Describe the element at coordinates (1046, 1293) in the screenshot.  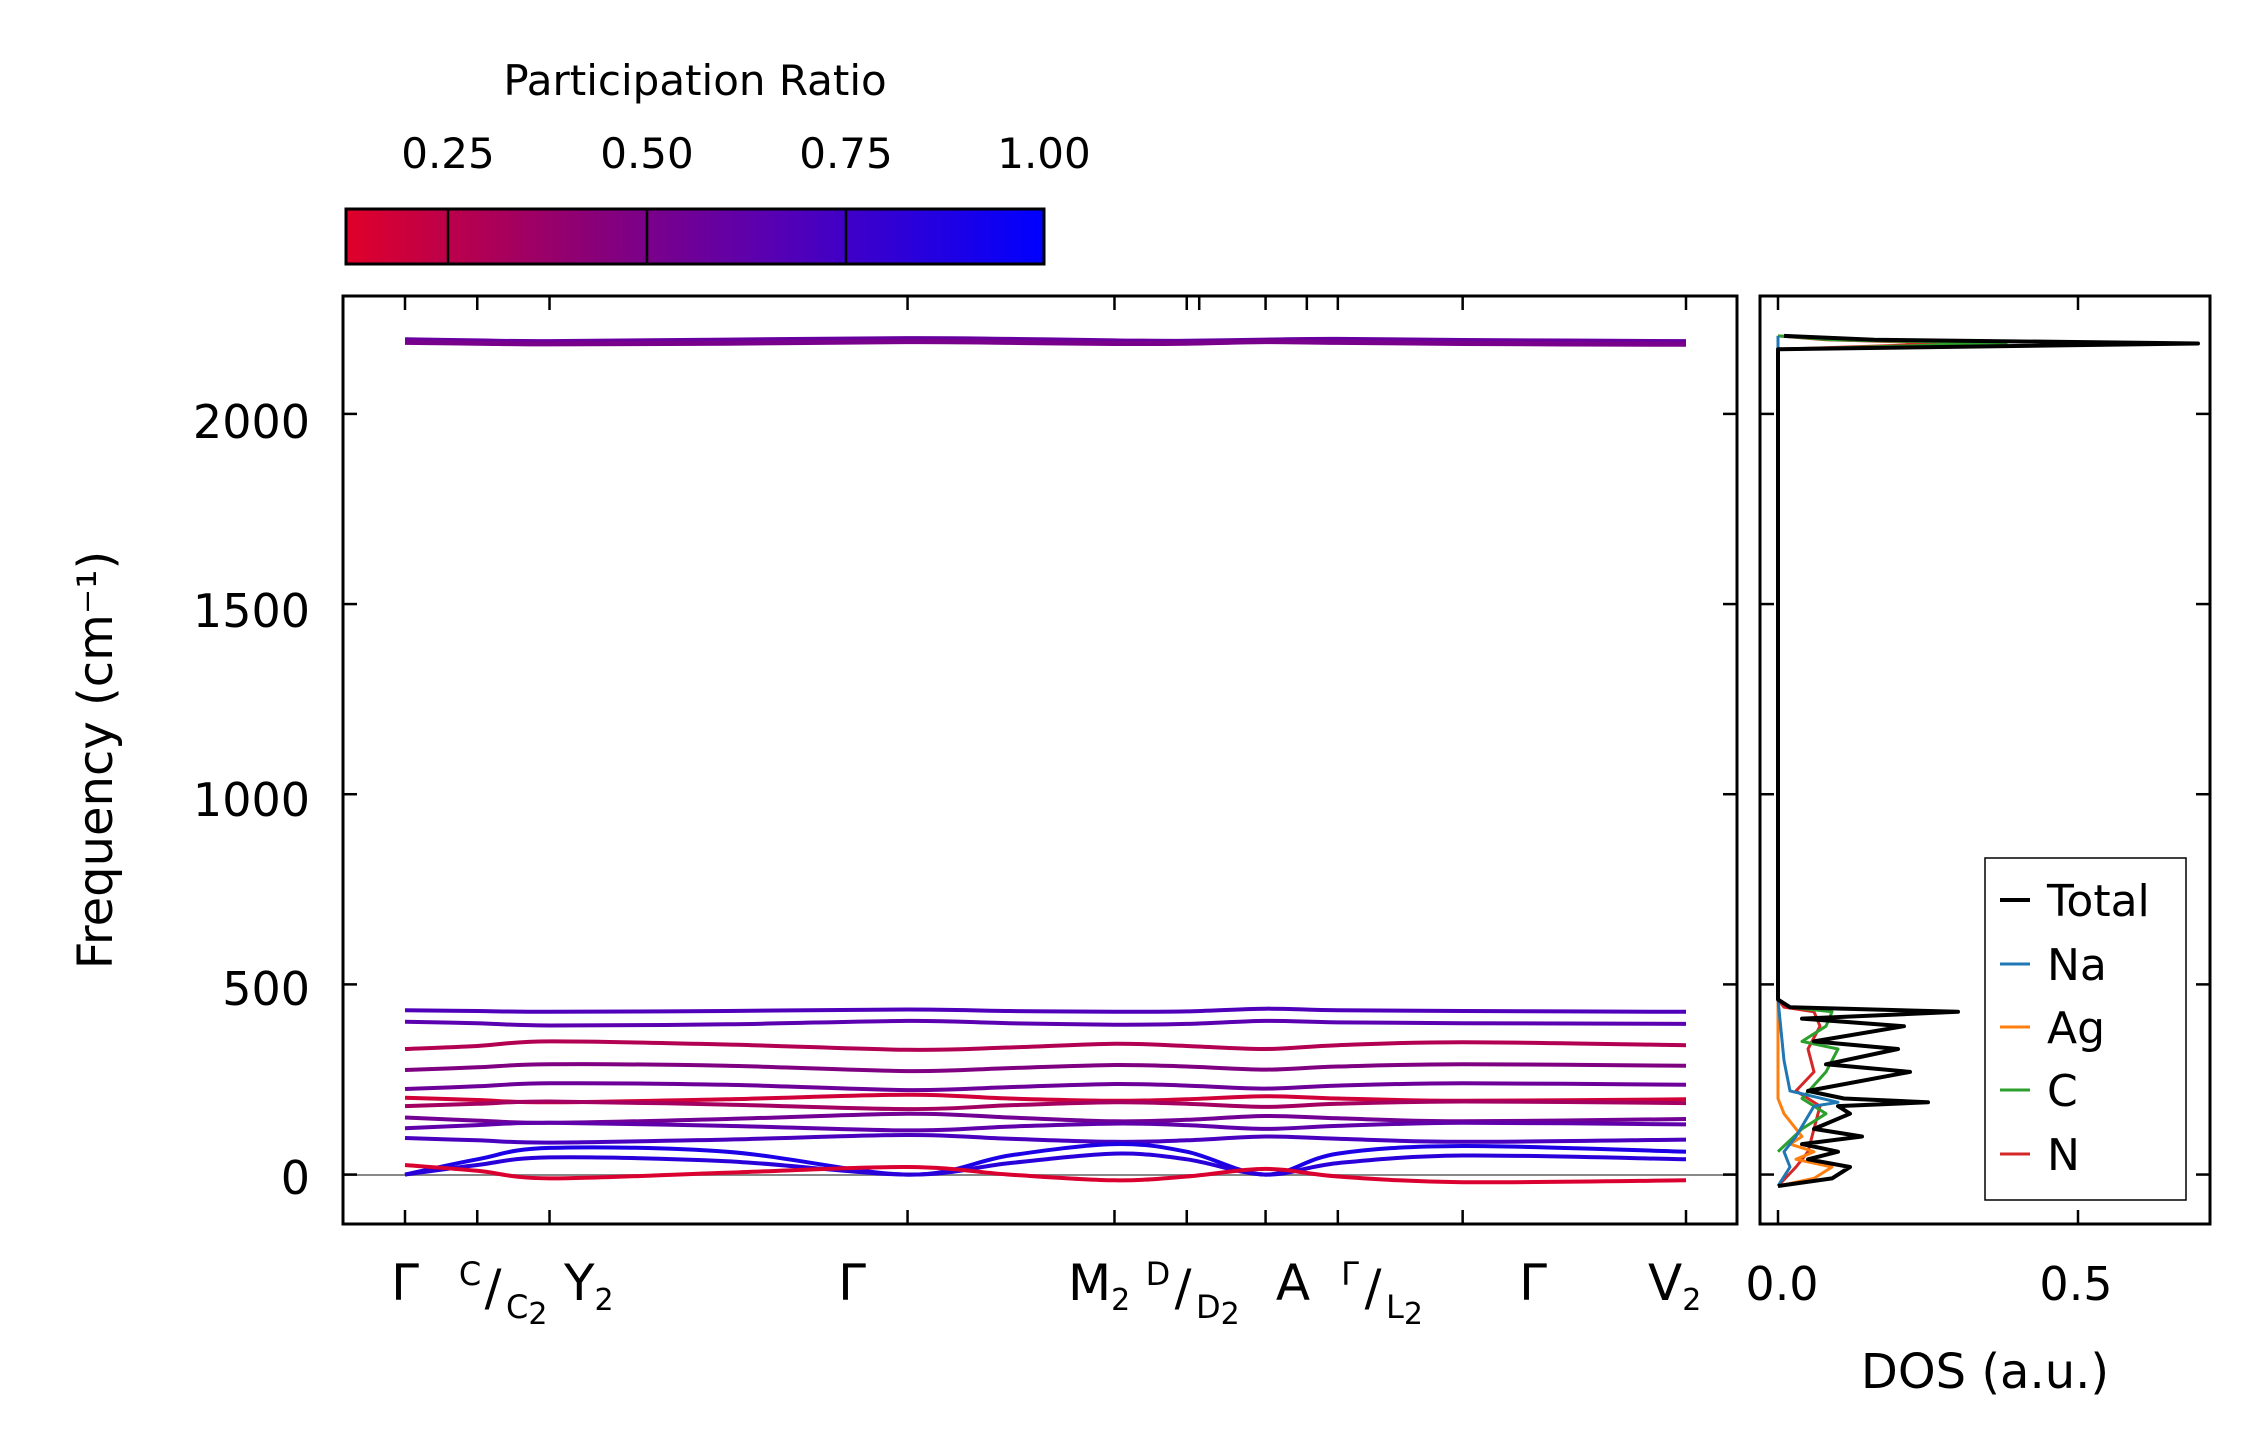
I see `kpoint-labels: Γ C / C2 Y2 Γ M2 D / D2 A Γ / L2 Γ V2` at that location.